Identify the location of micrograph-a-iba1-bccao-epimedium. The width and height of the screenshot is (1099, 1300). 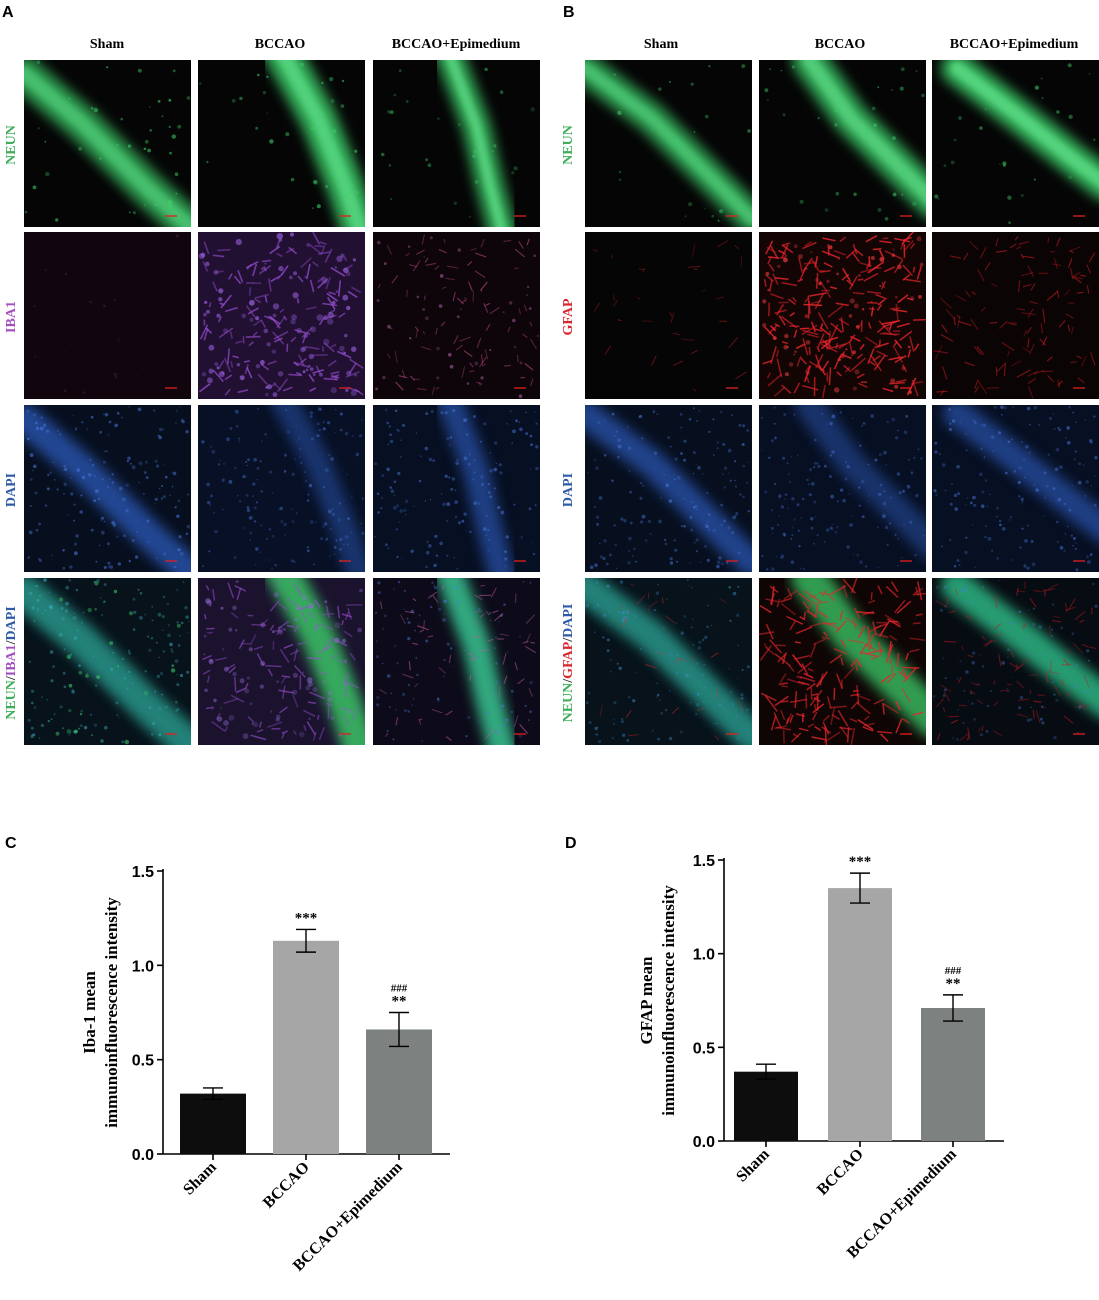
(456, 315).